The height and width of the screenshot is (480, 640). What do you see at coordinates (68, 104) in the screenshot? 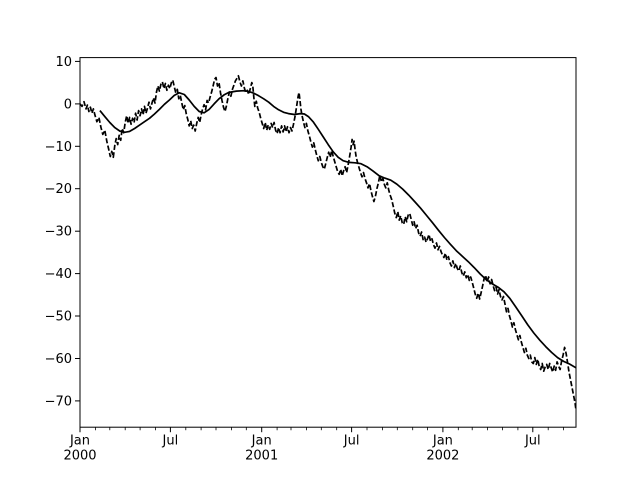
I see `y-tick-label: 0` at bounding box center [68, 104].